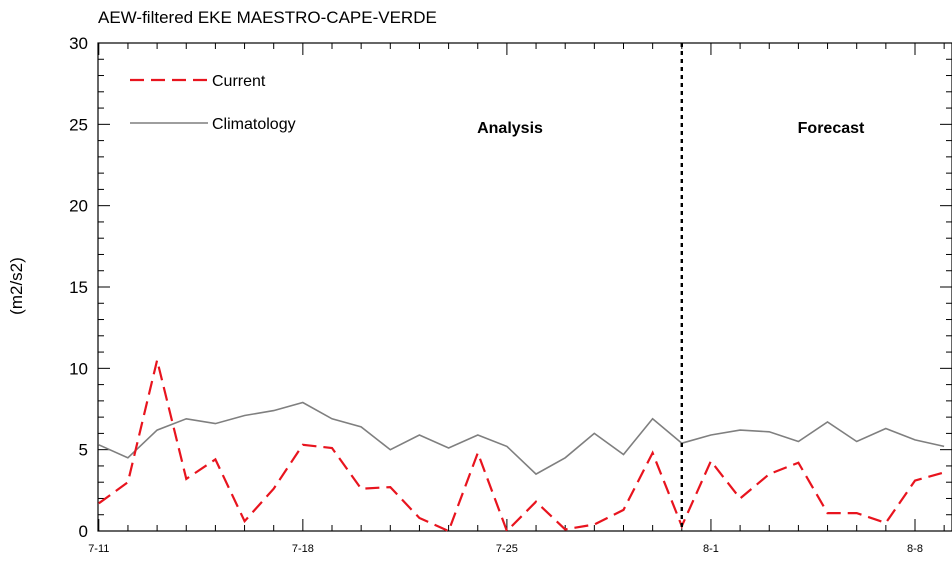  I want to click on y-axis-label: (m2/s2), so click(16, 286).